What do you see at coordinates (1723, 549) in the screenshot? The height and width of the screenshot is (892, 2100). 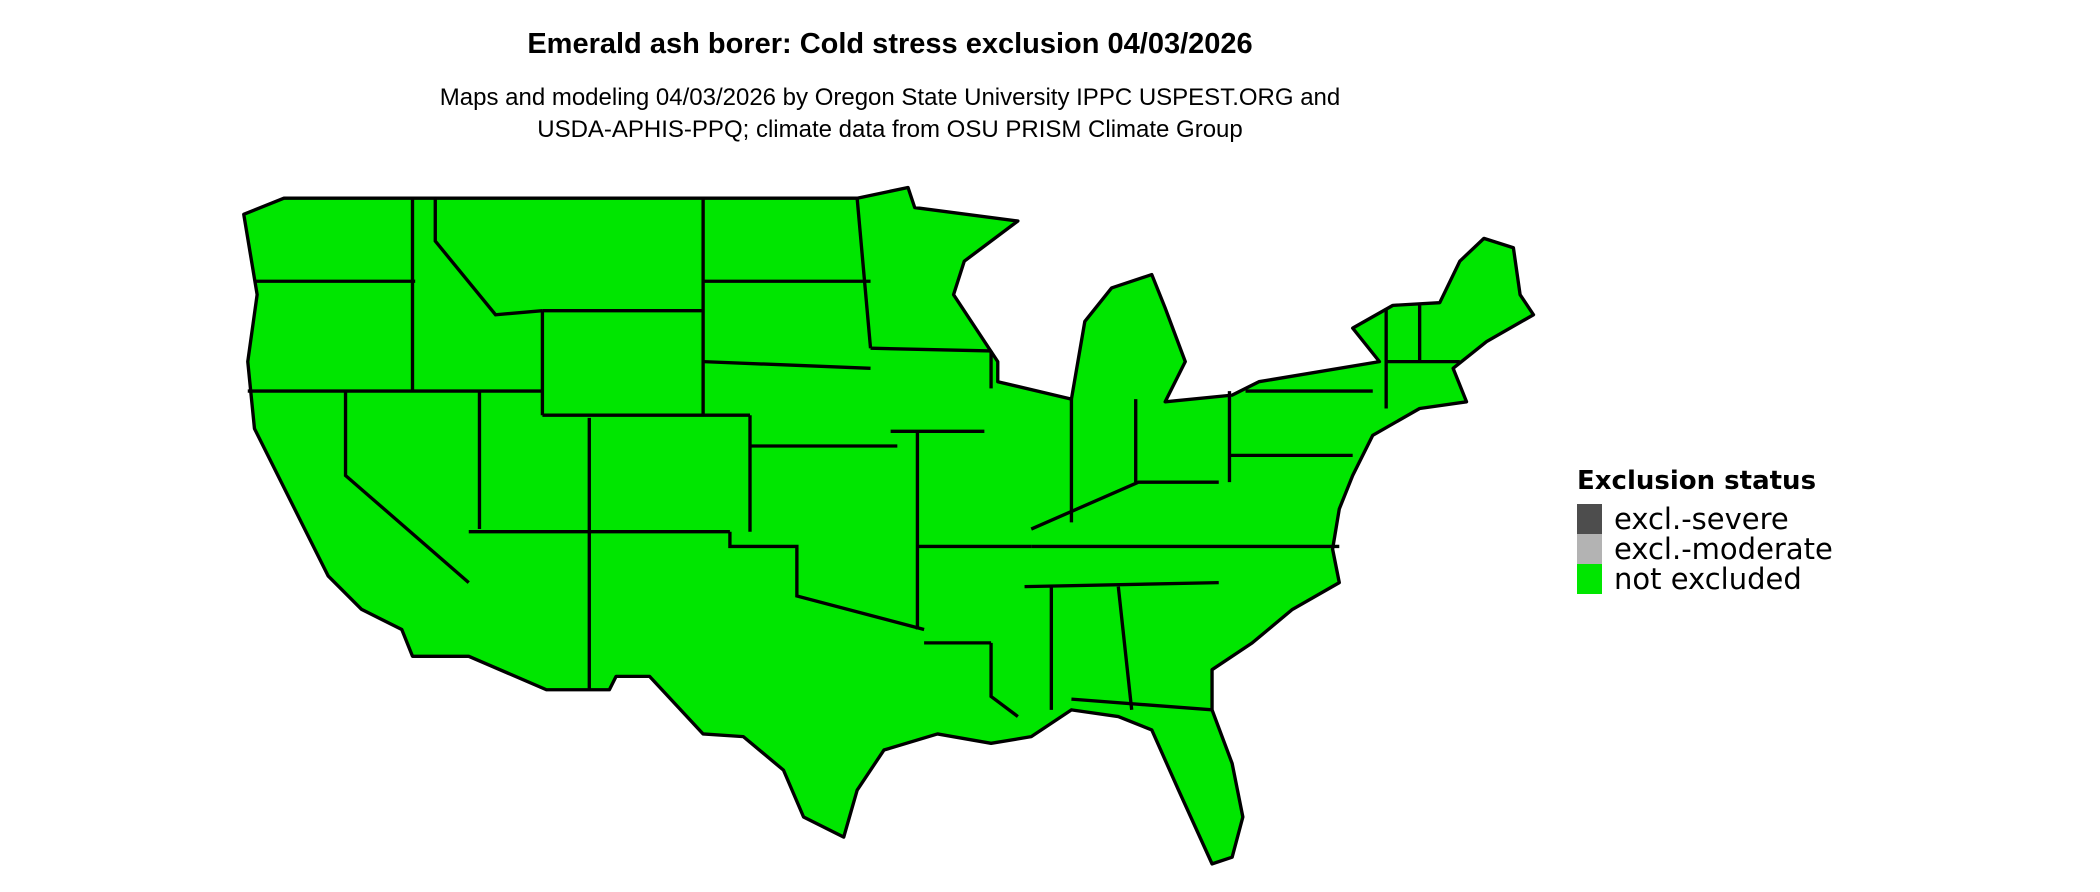 I see `legend-label: excl.-moderate` at bounding box center [1723, 549].